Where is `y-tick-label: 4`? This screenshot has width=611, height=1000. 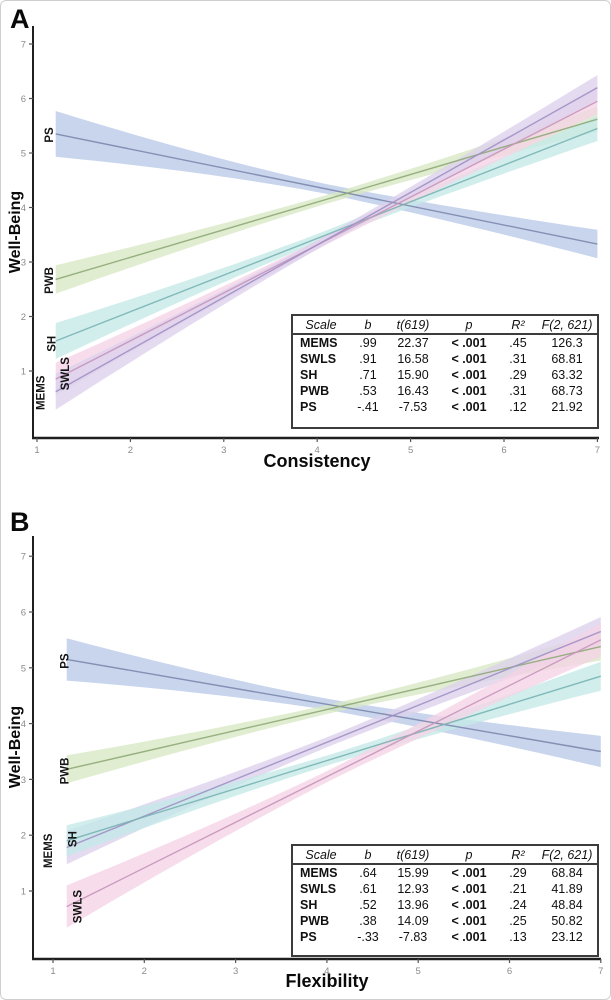 y-tick-label: 4 is located at coordinates (23, 208).